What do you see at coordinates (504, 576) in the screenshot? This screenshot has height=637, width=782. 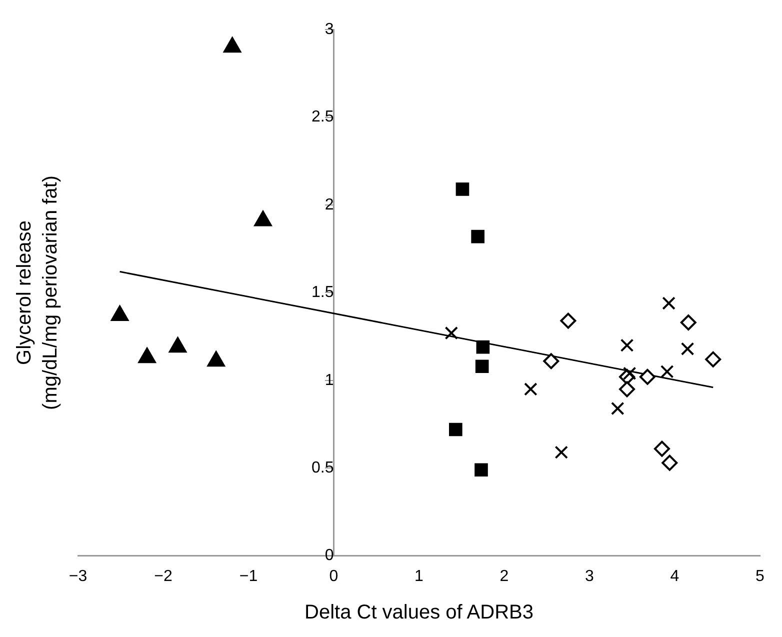 I see `x-tick-label: 2` at bounding box center [504, 576].